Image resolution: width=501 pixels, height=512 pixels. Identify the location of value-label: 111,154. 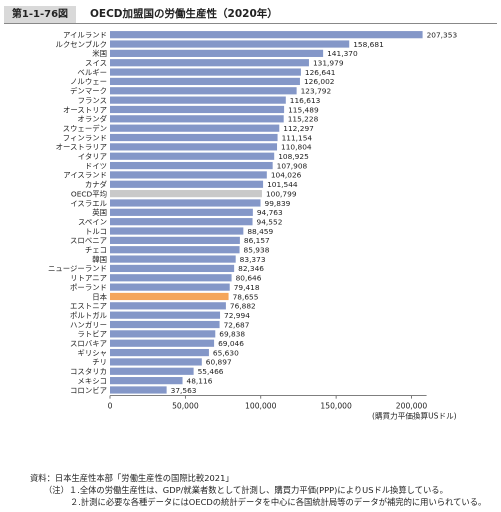
(297, 137).